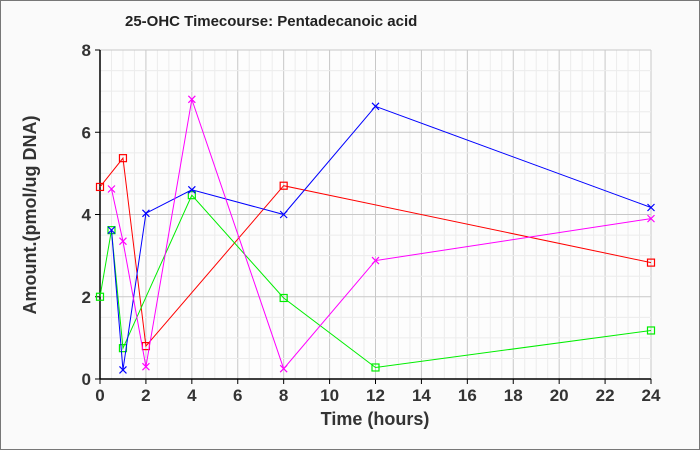 This screenshot has height=450, width=700. What do you see at coordinates (651, 395) in the screenshot?
I see `x-tick-label: 24` at bounding box center [651, 395].